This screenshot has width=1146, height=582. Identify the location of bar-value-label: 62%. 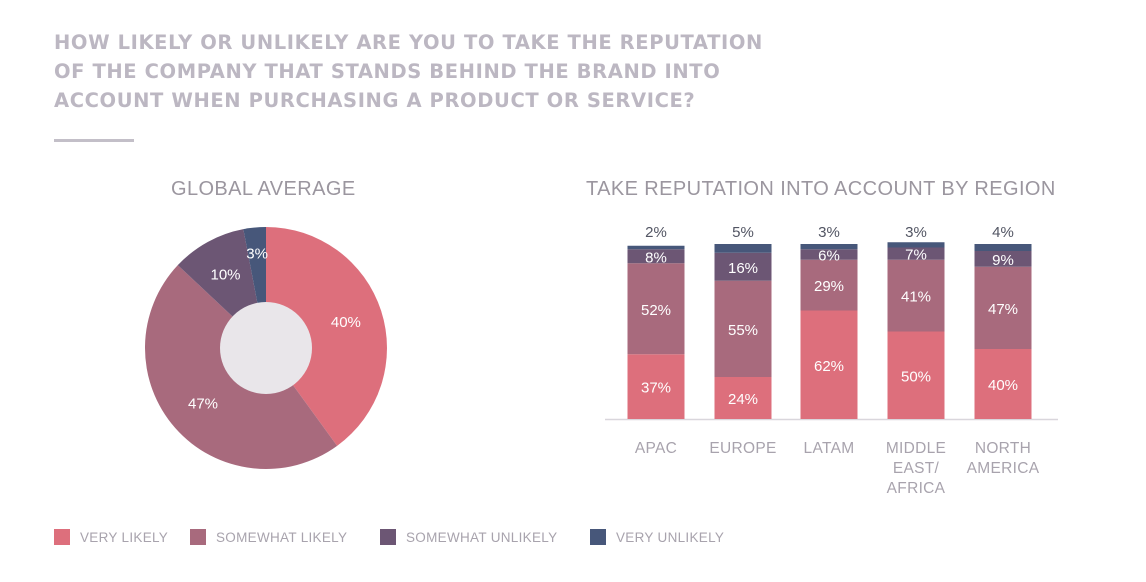
(829, 366).